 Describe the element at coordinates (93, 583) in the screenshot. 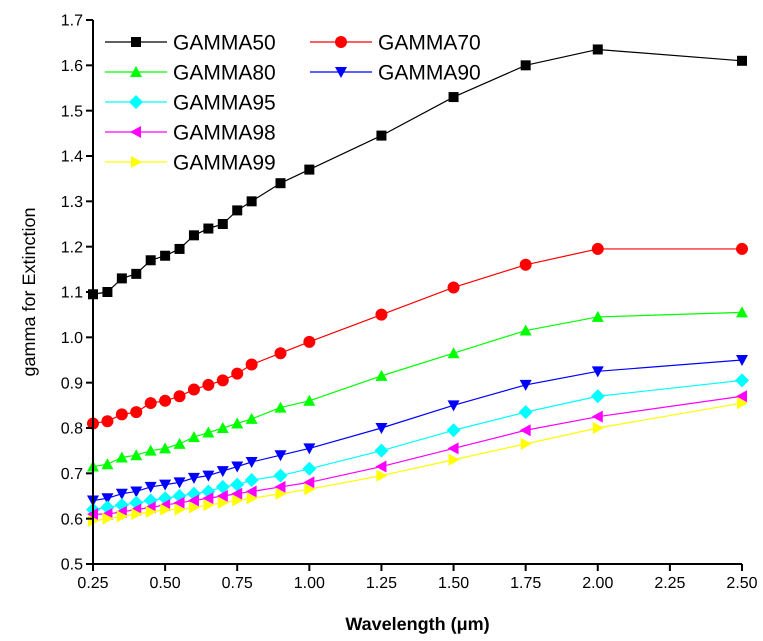

I see `x-tick-label: 0.25` at that location.